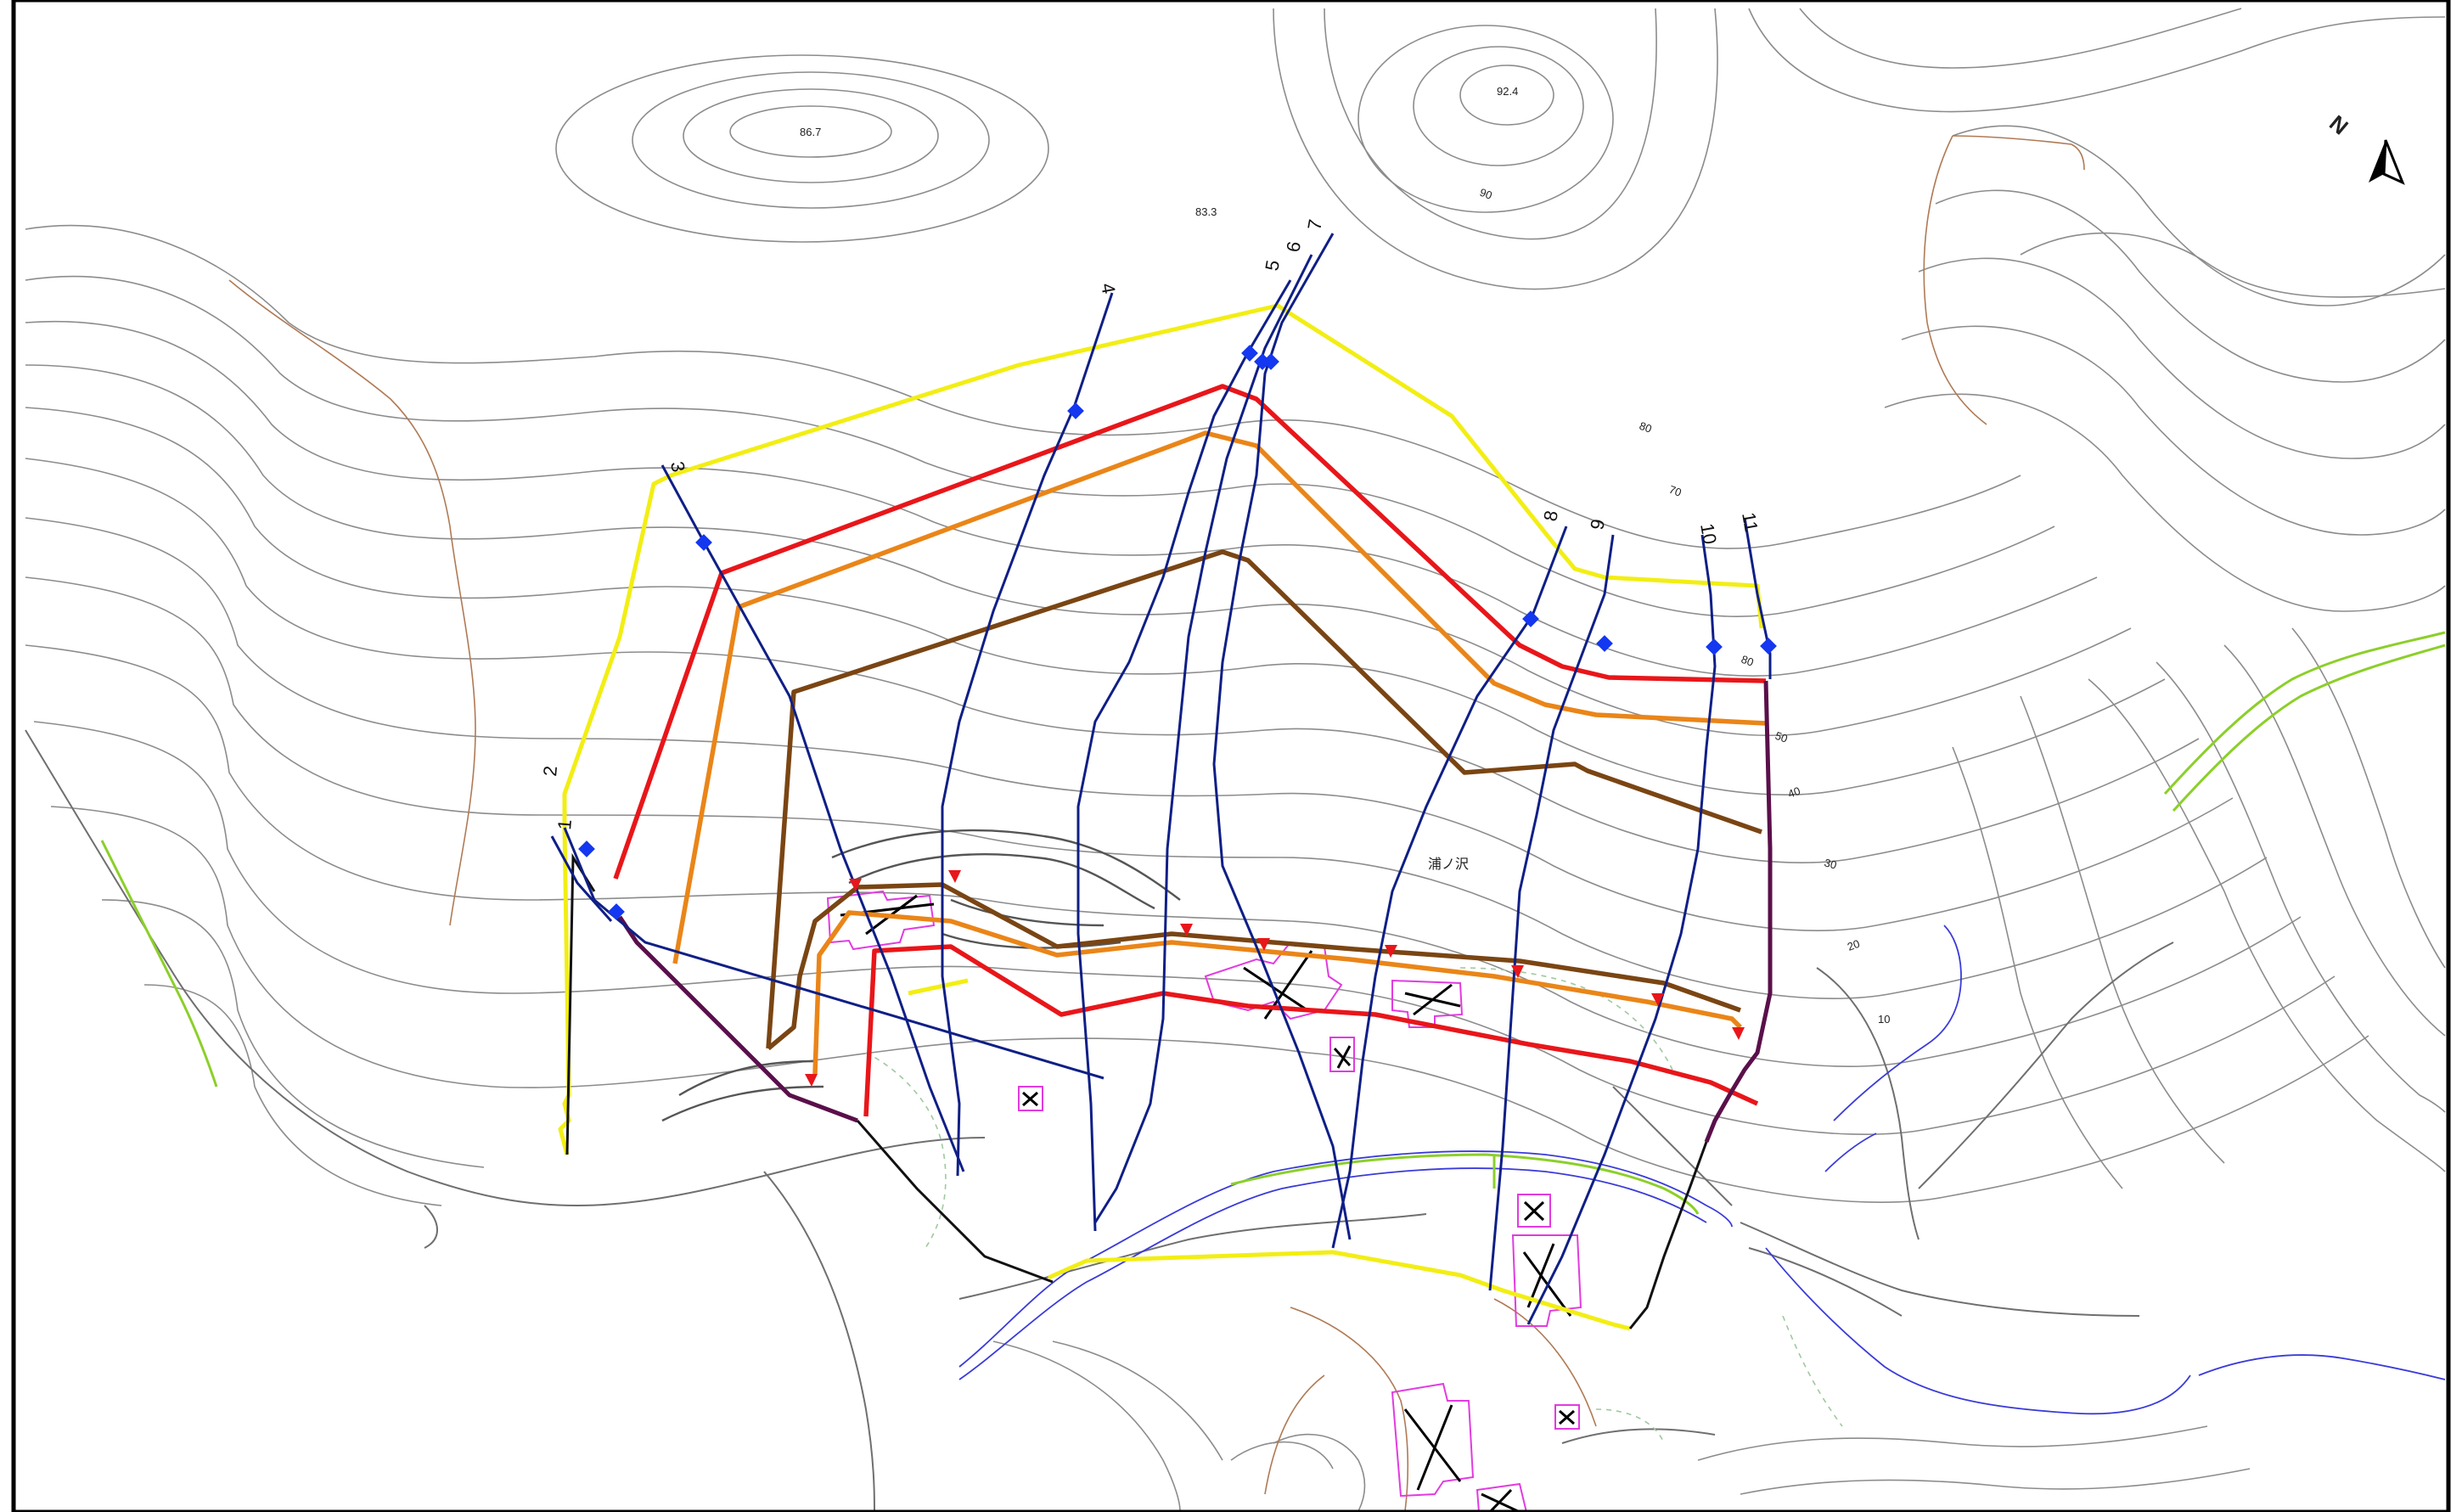 The height and width of the screenshot is (1512, 2462). I want to click on contour-label-70: 70, so click(1675, 491).